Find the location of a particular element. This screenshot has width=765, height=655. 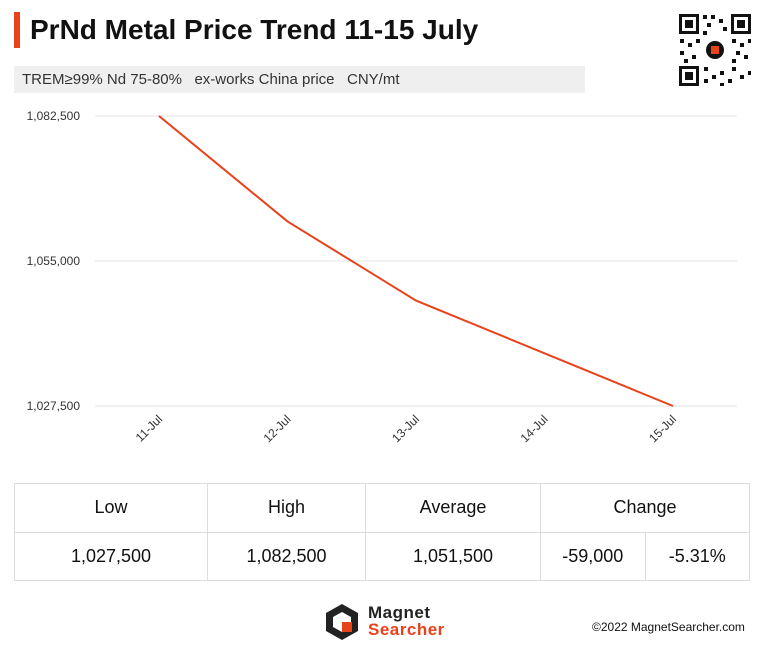

y-tick-label: 1,082,500 is located at coordinates (54, 116).